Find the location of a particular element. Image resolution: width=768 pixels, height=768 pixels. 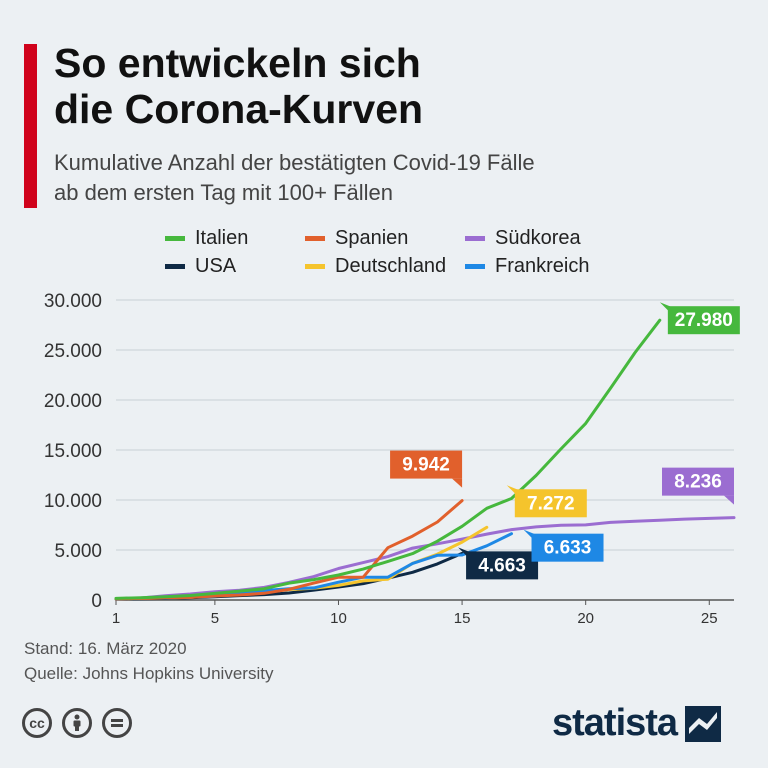

end-label-italien: 27.980 is located at coordinates (699, 318).